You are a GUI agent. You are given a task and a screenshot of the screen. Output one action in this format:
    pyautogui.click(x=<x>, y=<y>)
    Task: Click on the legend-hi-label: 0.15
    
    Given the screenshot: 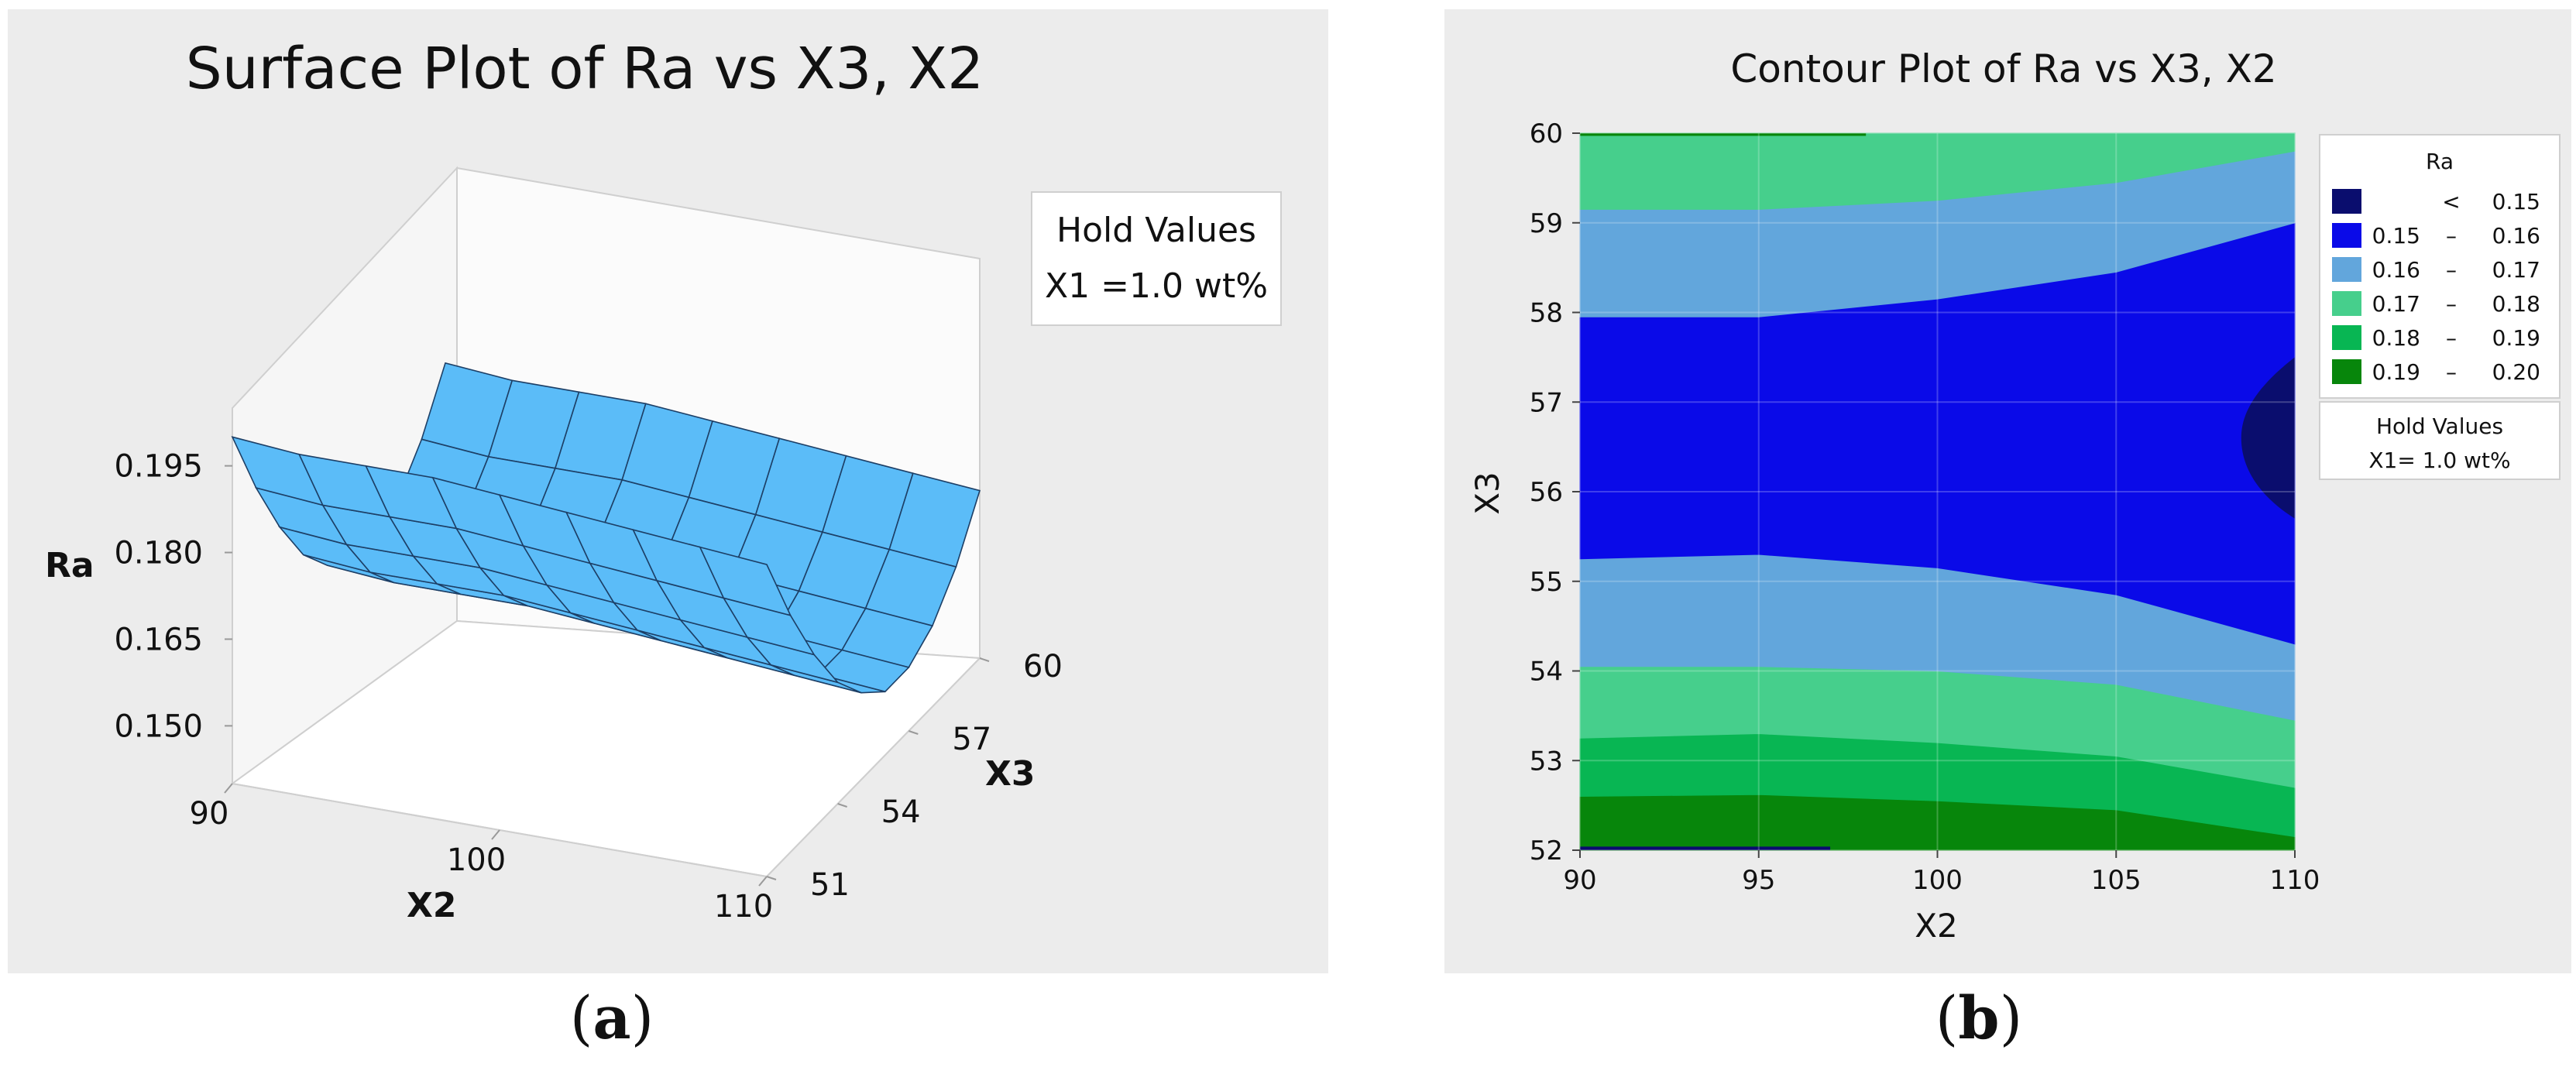 What is the action you would take?
    pyautogui.click(x=2516, y=201)
    